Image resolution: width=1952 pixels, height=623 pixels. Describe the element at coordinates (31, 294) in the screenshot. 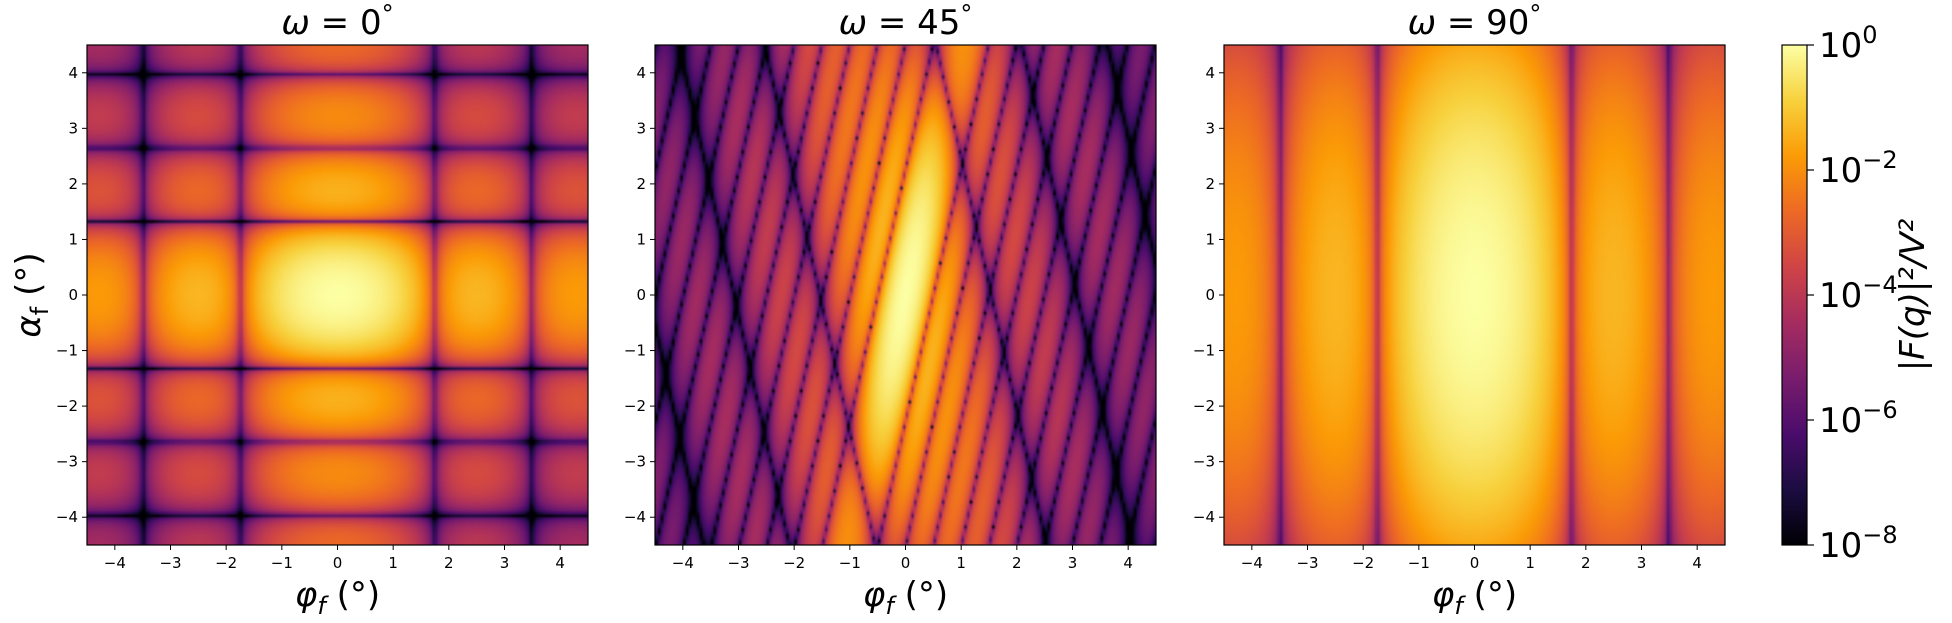

I see `y-axis-label: αf (°)` at that location.